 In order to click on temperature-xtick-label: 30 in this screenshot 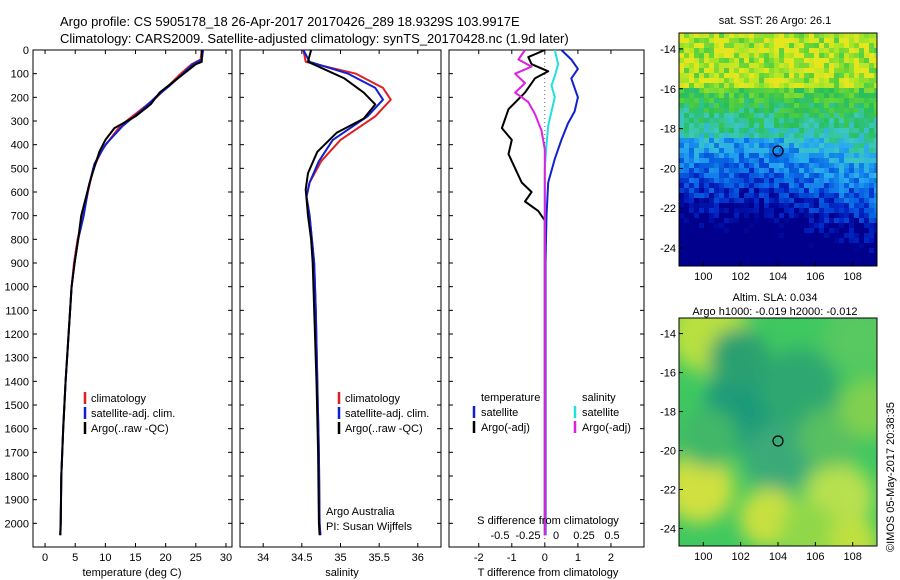, I will do `click(226, 558)`.